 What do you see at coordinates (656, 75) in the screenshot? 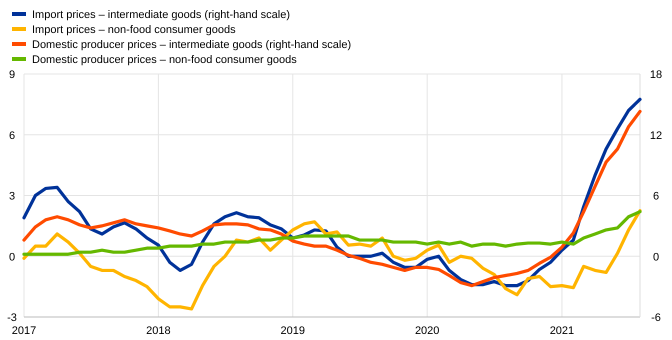
I see `y2-tick-label: 18` at bounding box center [656, 75].